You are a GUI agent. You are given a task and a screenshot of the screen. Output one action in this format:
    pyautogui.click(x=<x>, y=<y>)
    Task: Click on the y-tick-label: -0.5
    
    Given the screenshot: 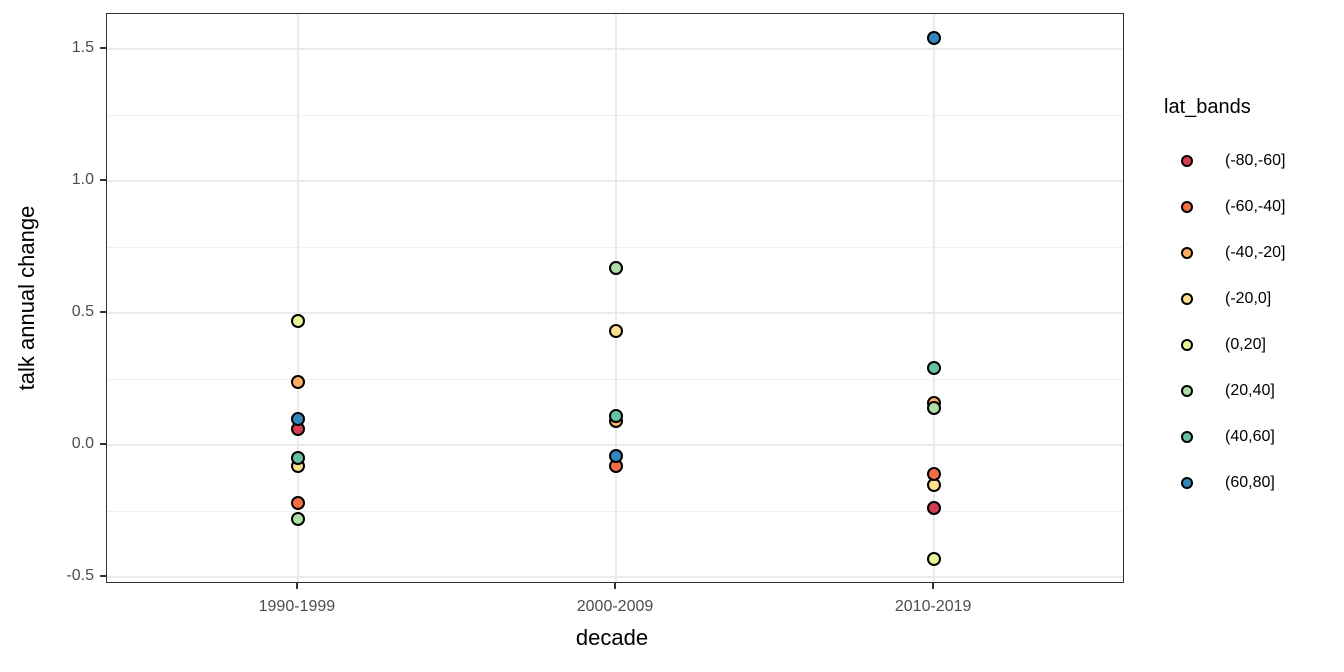 What is the action you would take?
    pyautogui.click(x=80, y=575)
    